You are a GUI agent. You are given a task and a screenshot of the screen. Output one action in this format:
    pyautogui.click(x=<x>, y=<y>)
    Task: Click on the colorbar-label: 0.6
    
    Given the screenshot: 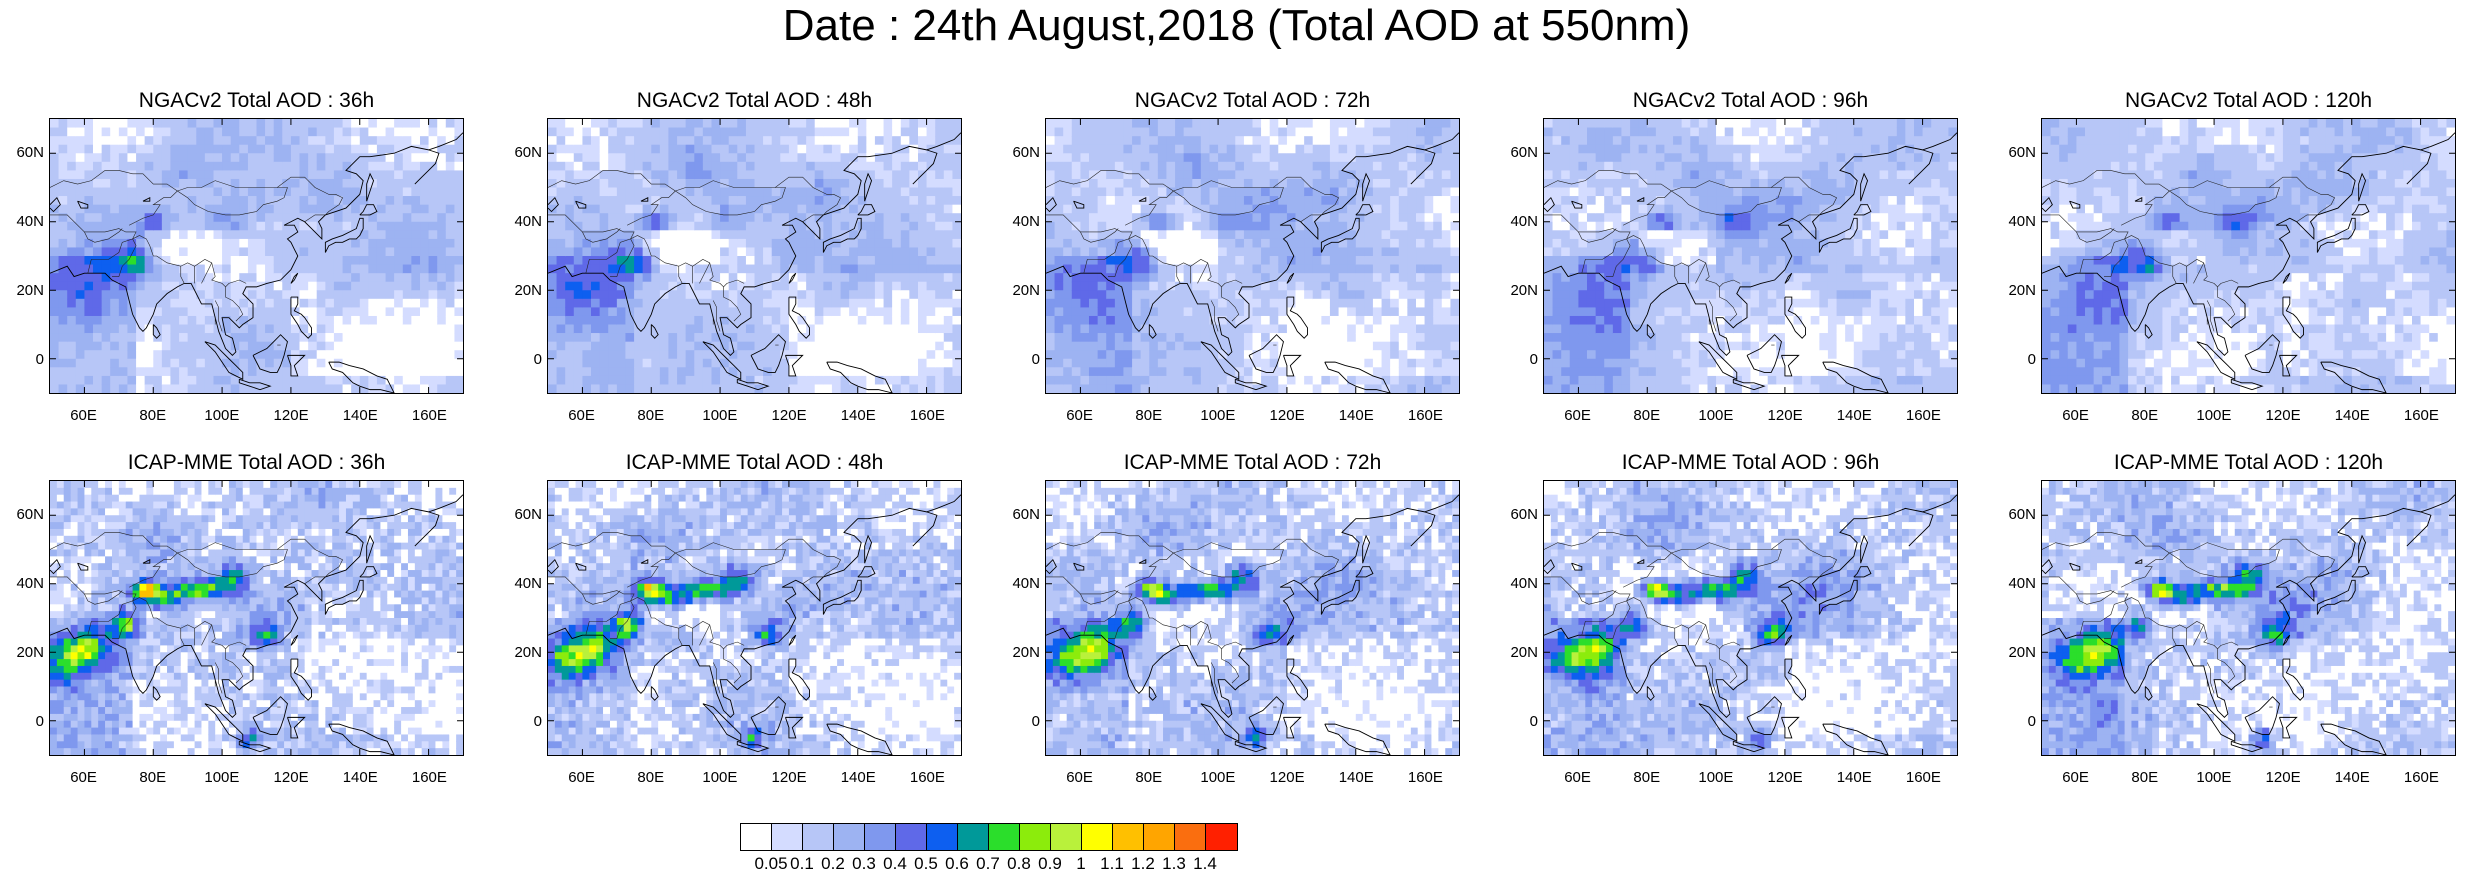 What is the action you would take?
    pyautogui.click(x=957, y=864)
    